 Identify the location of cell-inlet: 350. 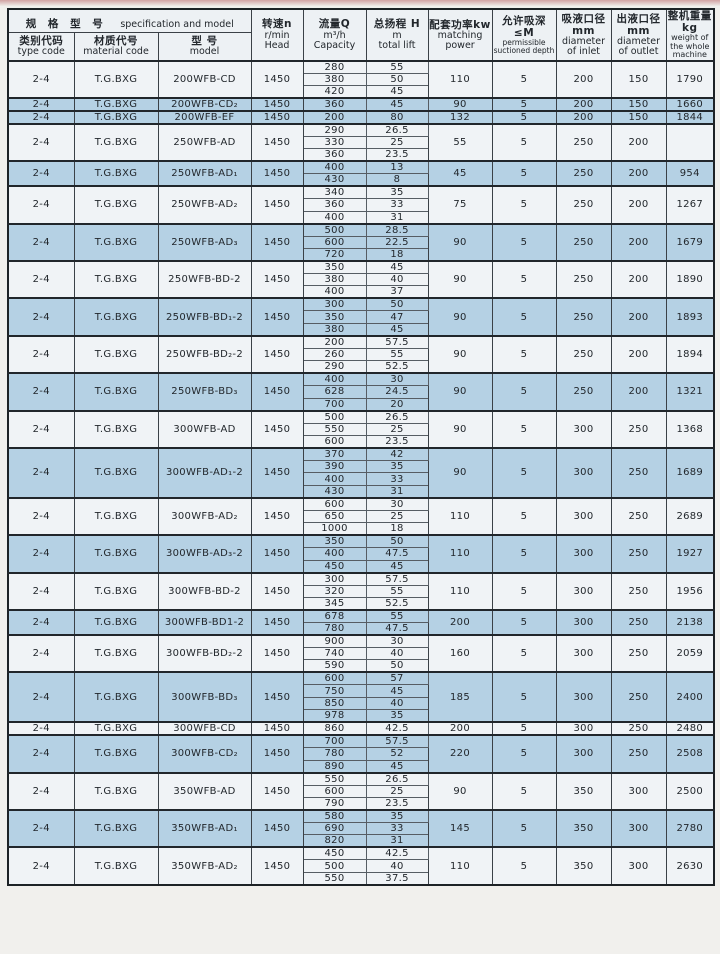
(583, 866).